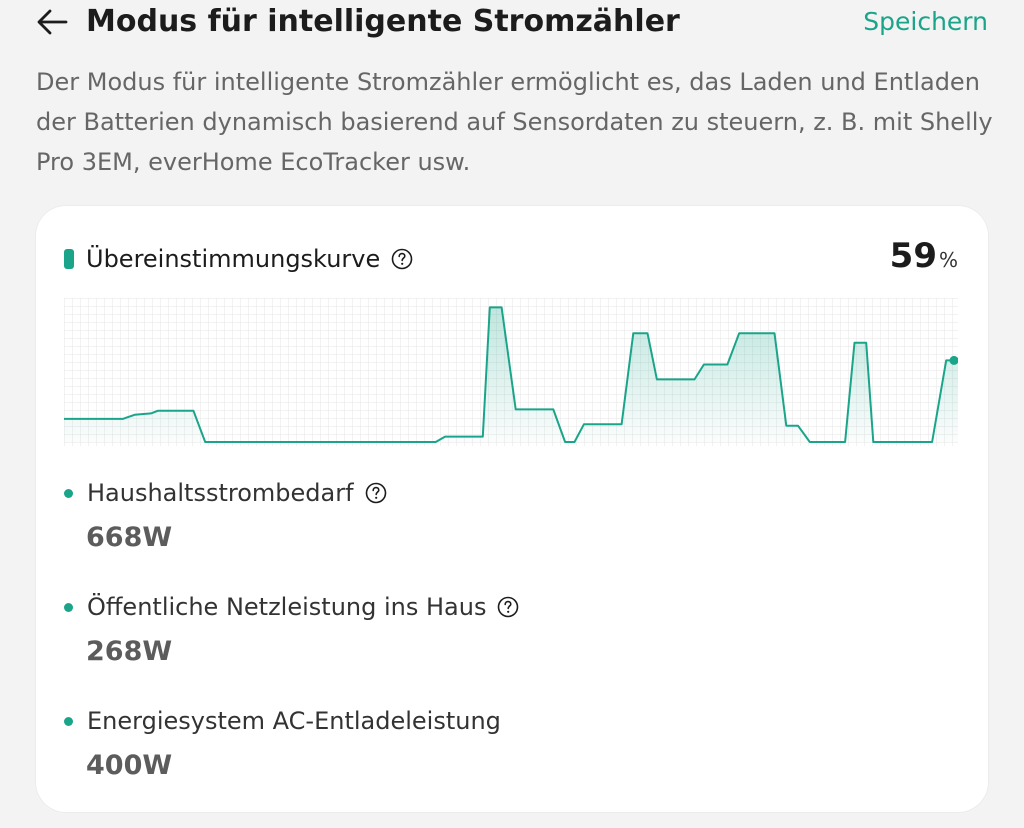 Image resolution: width=1024 pixels, height=828 pixels. Describe the element at coordinates (129, 537) in the screenshot. I see `metric-value: 668W` at that location.